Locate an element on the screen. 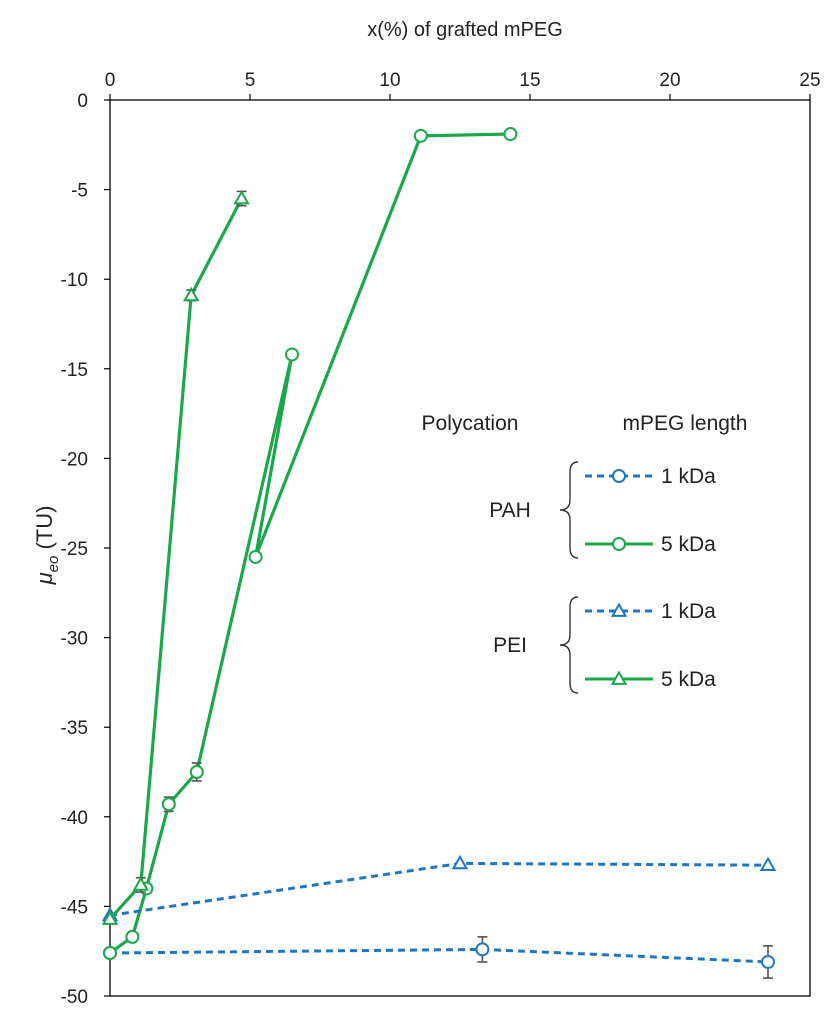 This screenshot has height=1011, width=824. x-tick-label: 10 is located at coordinates (389, 80).